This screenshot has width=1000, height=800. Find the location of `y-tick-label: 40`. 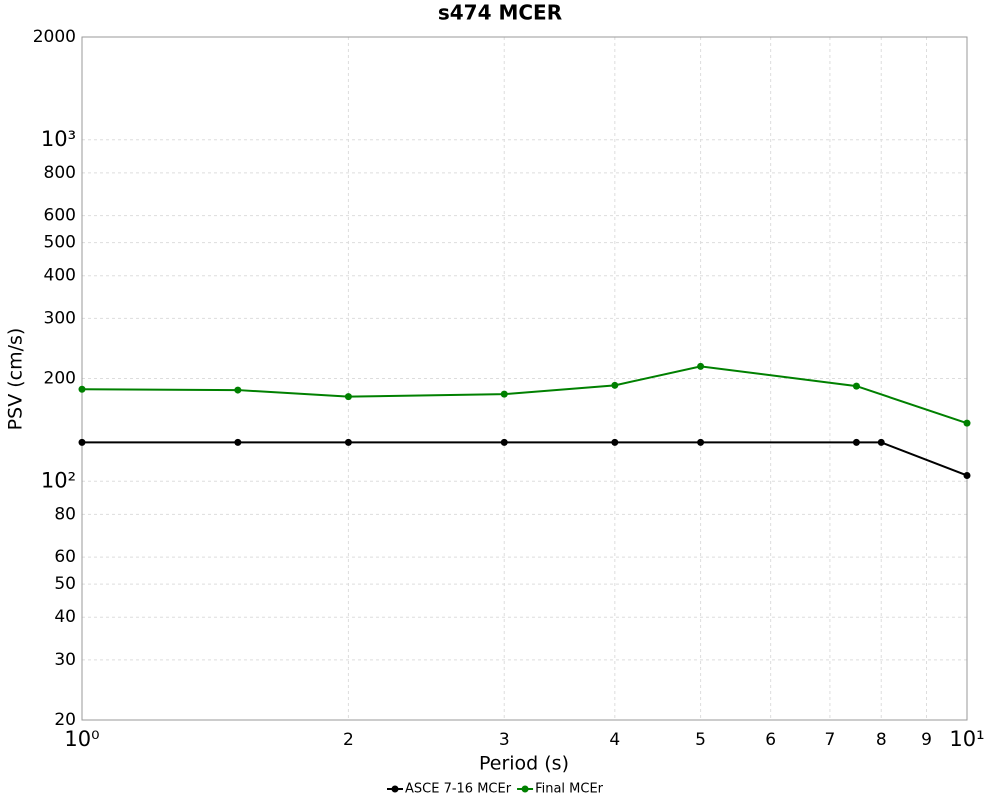

y-tick-label: 40 is located at coordinates (65, 617).